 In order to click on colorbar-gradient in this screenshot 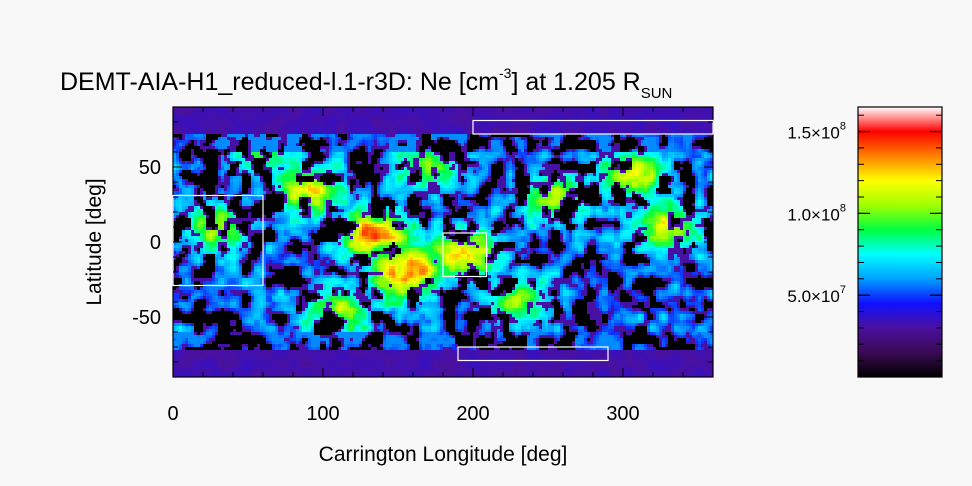, I will do `click(900, 242)`.